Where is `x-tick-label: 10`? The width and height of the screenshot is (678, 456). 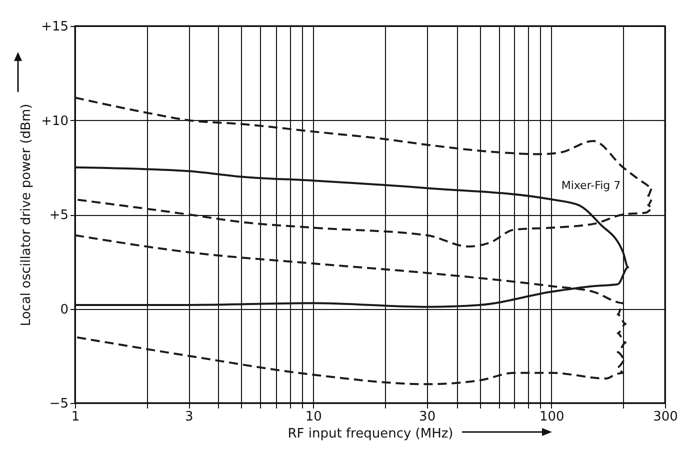 x-tick-label: 10 is located at coordinates (313, 417).